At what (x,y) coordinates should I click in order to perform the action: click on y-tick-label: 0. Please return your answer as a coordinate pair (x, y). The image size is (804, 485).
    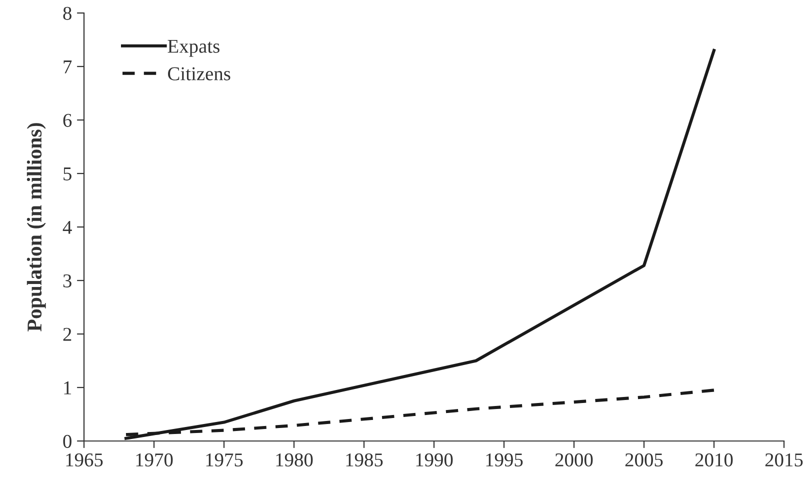
    Looking at the image, I should click on (67, 441).